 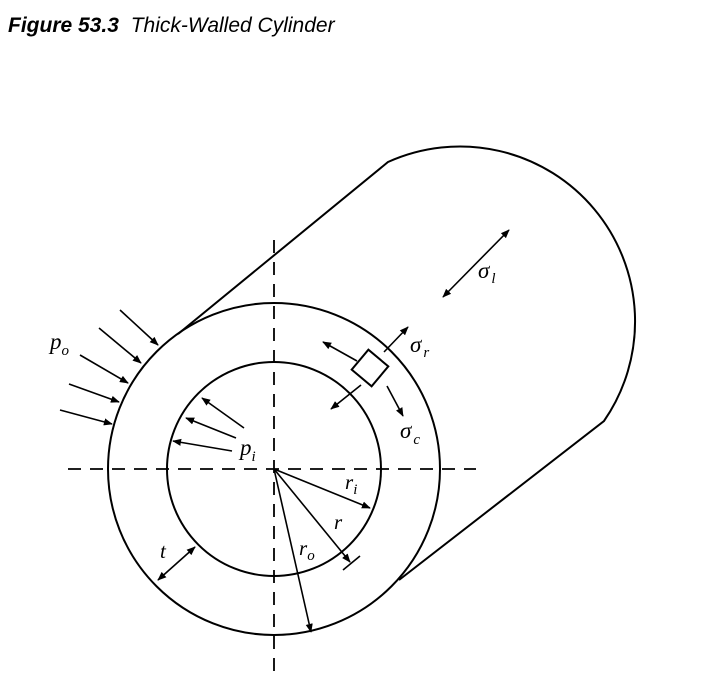 I want to click on radius-tick, so click(x=351, y=563).